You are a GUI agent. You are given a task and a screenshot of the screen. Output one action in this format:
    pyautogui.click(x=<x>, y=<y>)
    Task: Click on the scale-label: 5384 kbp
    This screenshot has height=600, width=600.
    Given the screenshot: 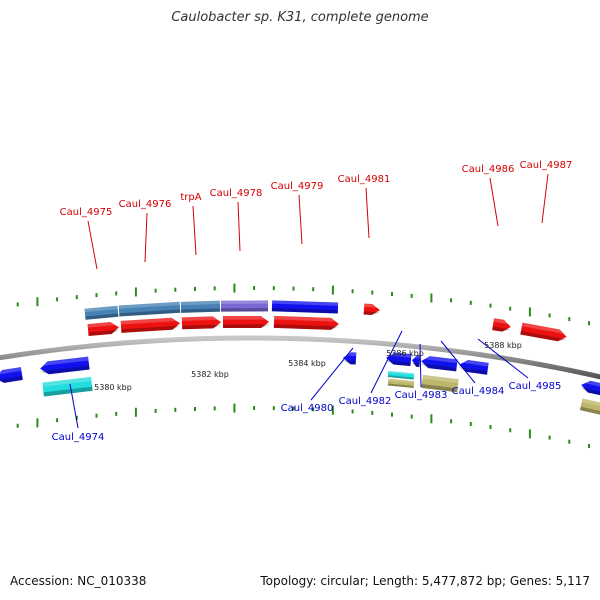 What is the action you would take?
    pyautogui.click(x=307, y=363)
    